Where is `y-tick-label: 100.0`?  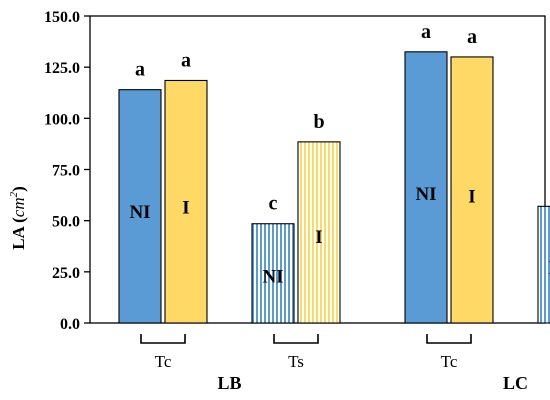 y-tick-label: 100.0 is located at coordinates (62, 119).